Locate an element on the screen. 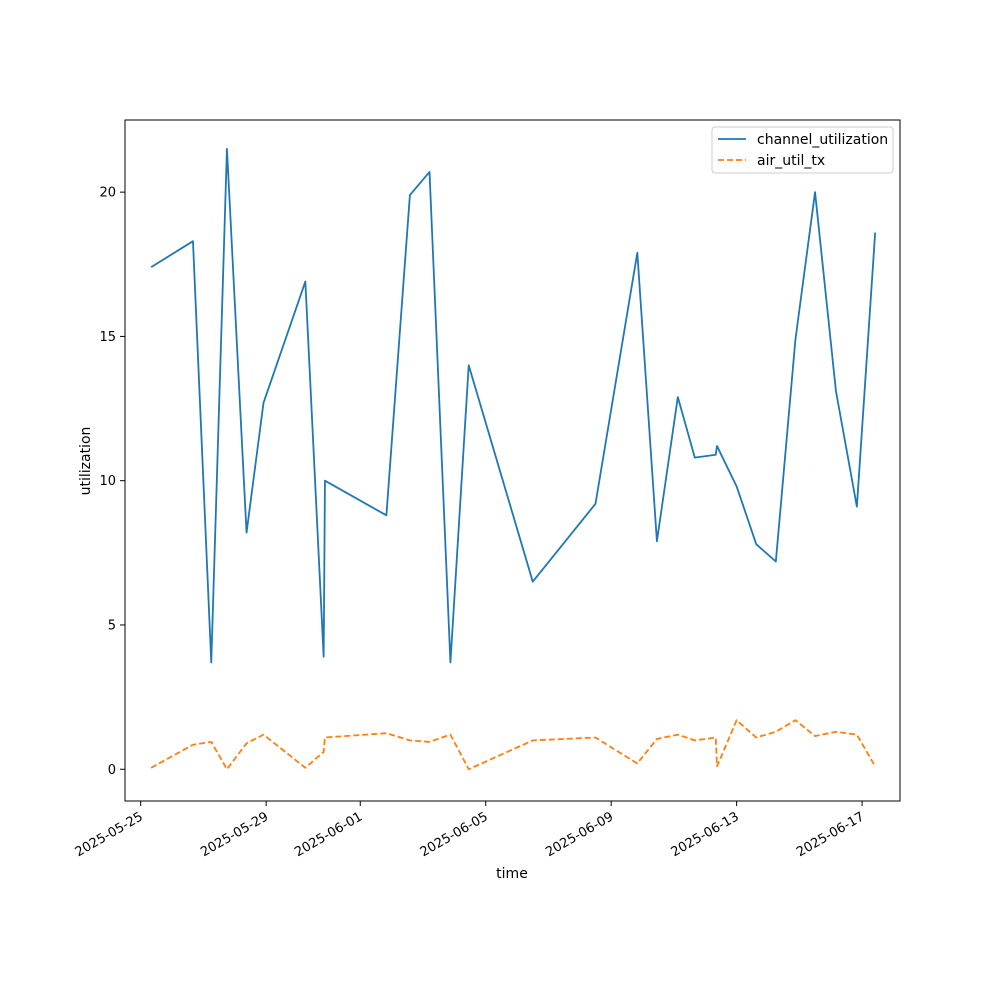 This screenshot has width=1000, height=1000. y-axis: 0 5 10 15 20 is located at coordinates (112, 482).